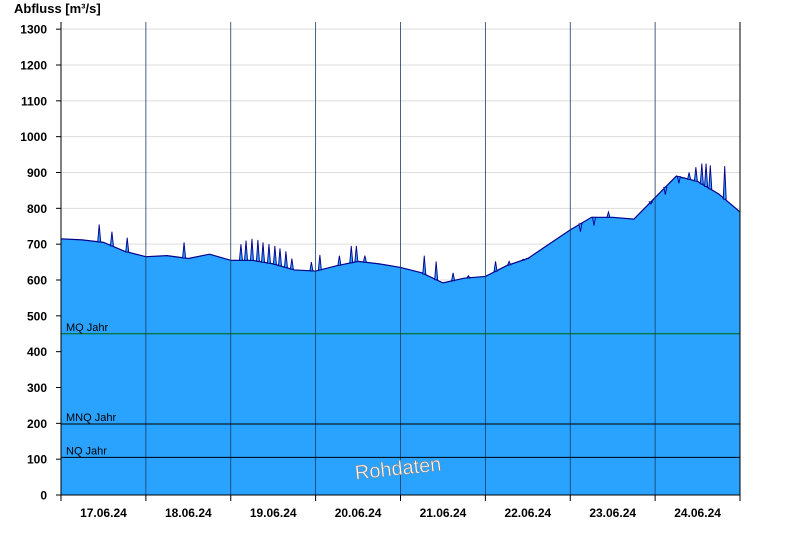 This screenshot has width=800, height=550. Describe the element at coordinates (37, 281) in the screenshot. I see `y-tick-label-600: 600` at that location.